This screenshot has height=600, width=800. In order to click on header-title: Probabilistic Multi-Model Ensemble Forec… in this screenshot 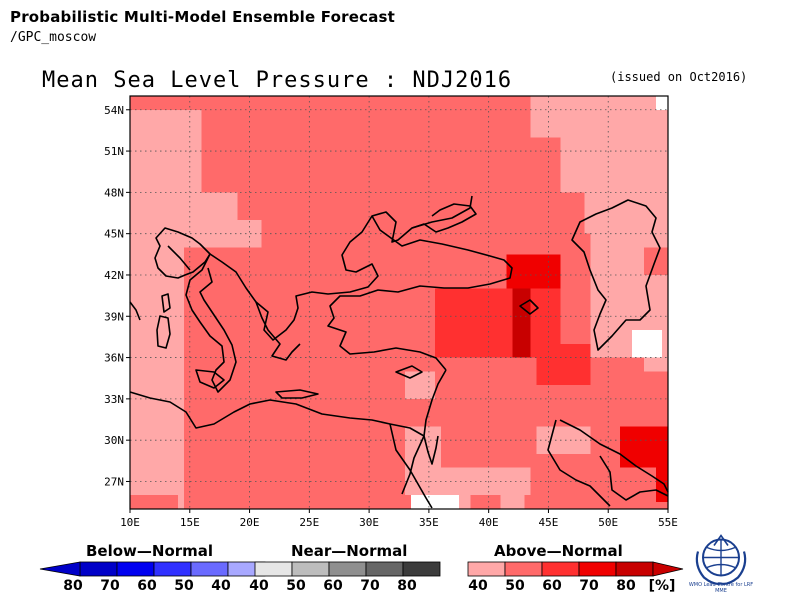, I will do `click(203, 17)`.